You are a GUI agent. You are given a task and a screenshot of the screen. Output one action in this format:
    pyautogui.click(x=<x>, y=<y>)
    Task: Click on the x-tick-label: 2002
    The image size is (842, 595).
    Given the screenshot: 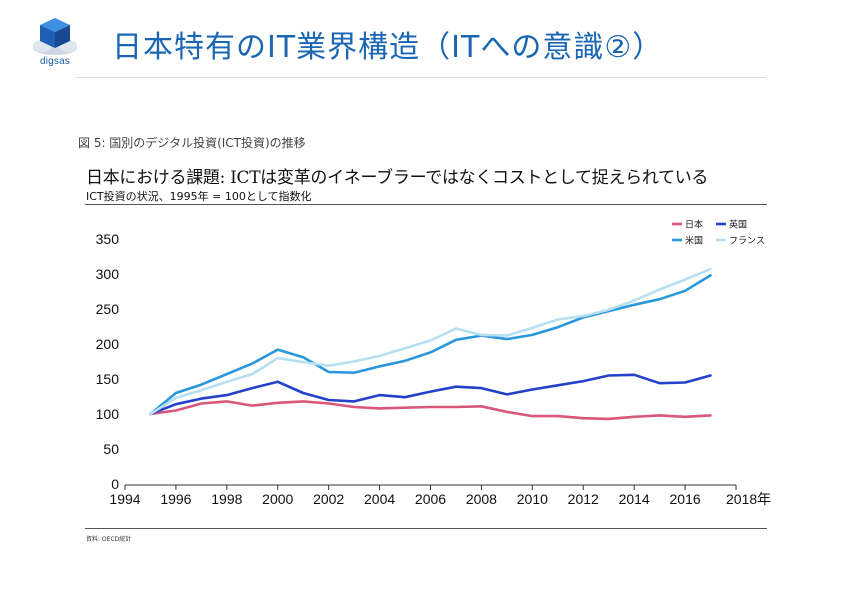 What is the action you would take?
    pyautogui.click(x=328, y=499)
    